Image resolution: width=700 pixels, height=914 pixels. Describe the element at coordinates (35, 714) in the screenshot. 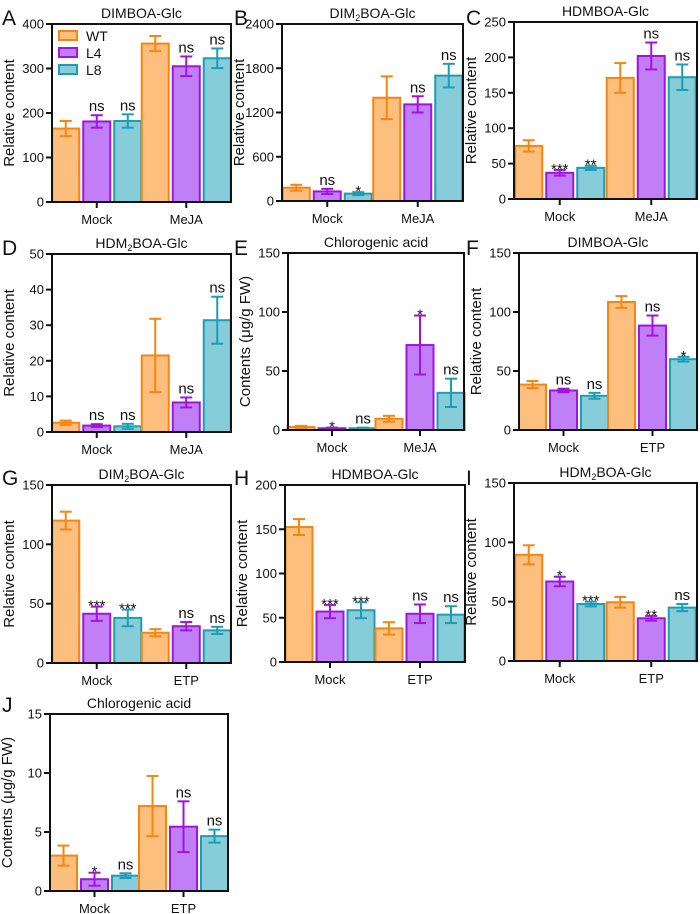

I see `y-tick-label: 15` at that location.